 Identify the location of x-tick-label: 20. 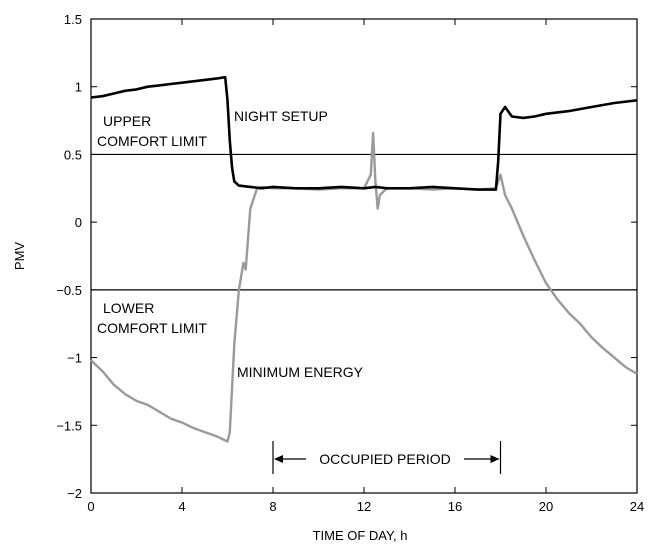
(546, 506).